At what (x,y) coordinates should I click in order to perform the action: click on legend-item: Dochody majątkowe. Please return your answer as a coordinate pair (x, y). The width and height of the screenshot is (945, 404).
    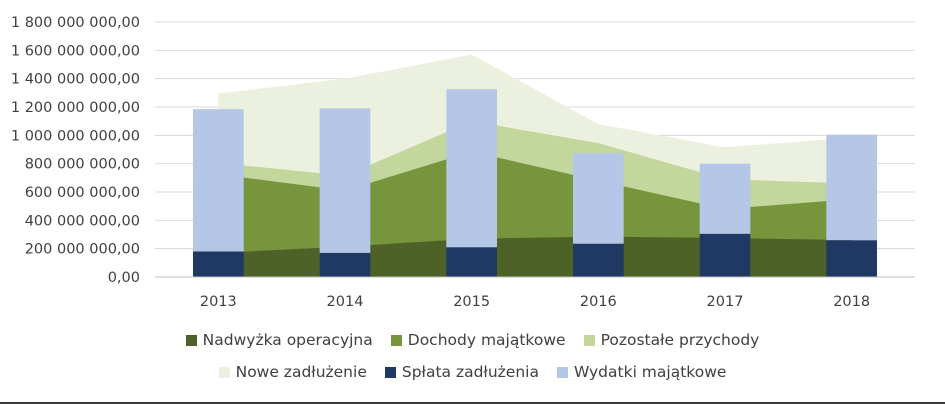
    Looking at the image, I should click on (478, 340).